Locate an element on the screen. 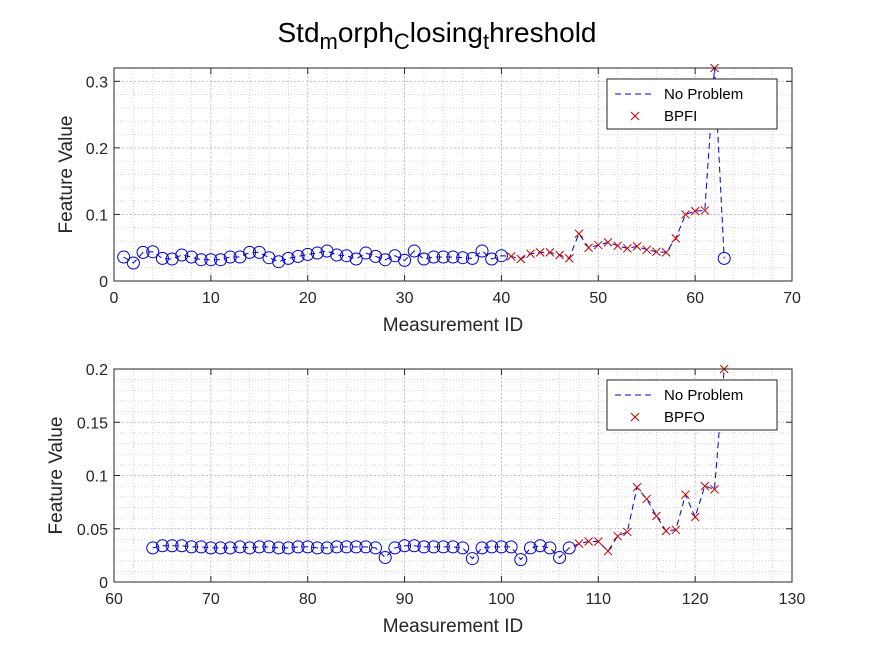 This screenshot has width=875, height=656. title-part-0: Std is located at coordinates (299, 32).